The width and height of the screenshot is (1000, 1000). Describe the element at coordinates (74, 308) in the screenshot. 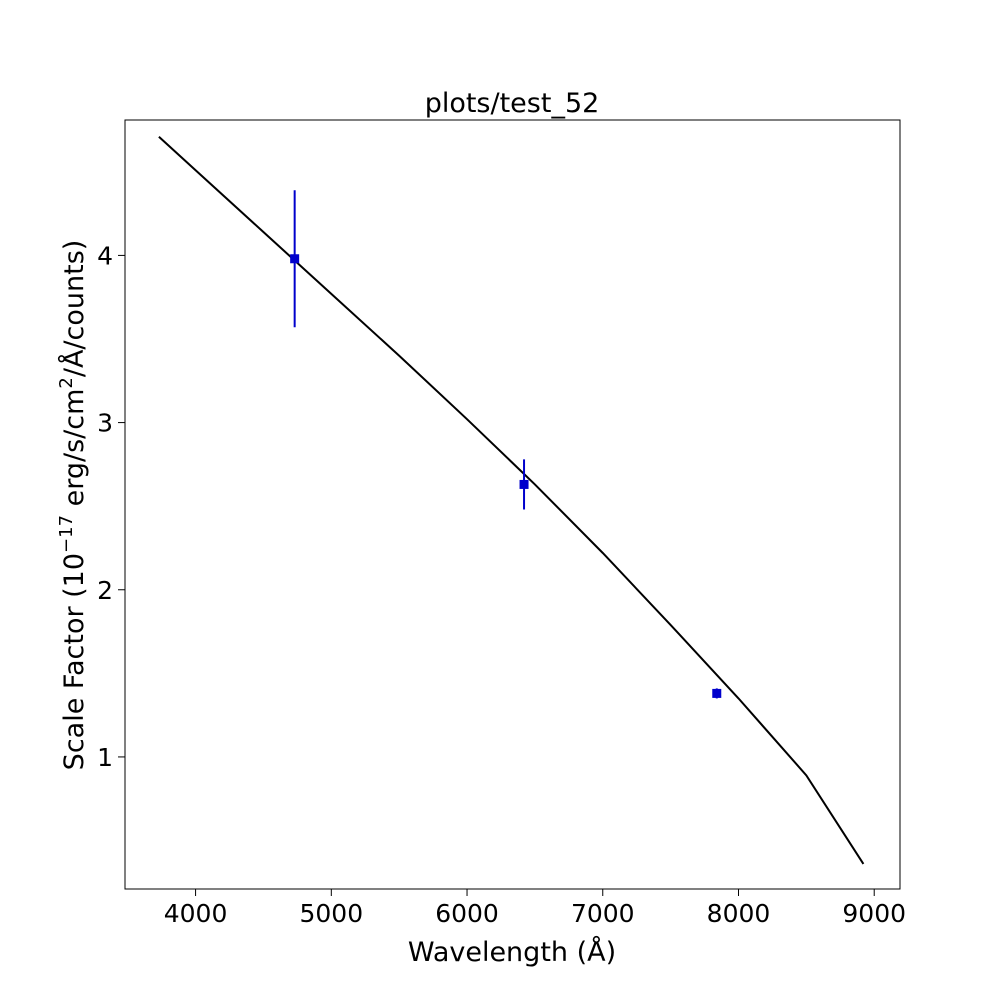

I see `y-axis-label-suffix: /Å/counts)` at that location.